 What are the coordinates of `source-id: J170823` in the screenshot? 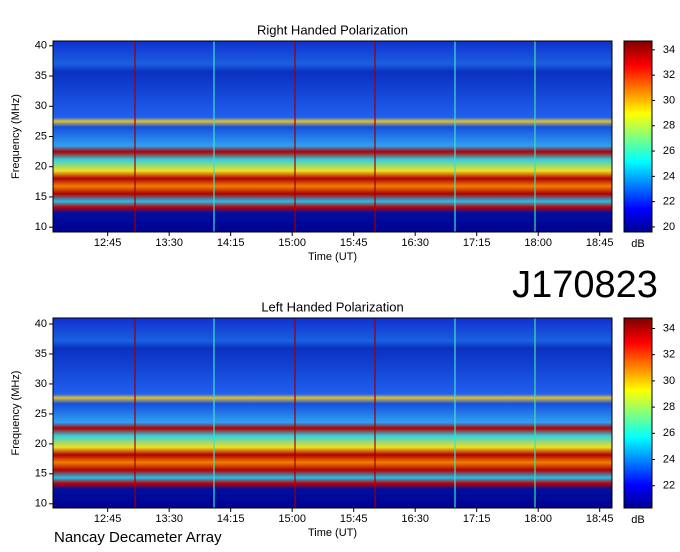 It's located at (585, 285).